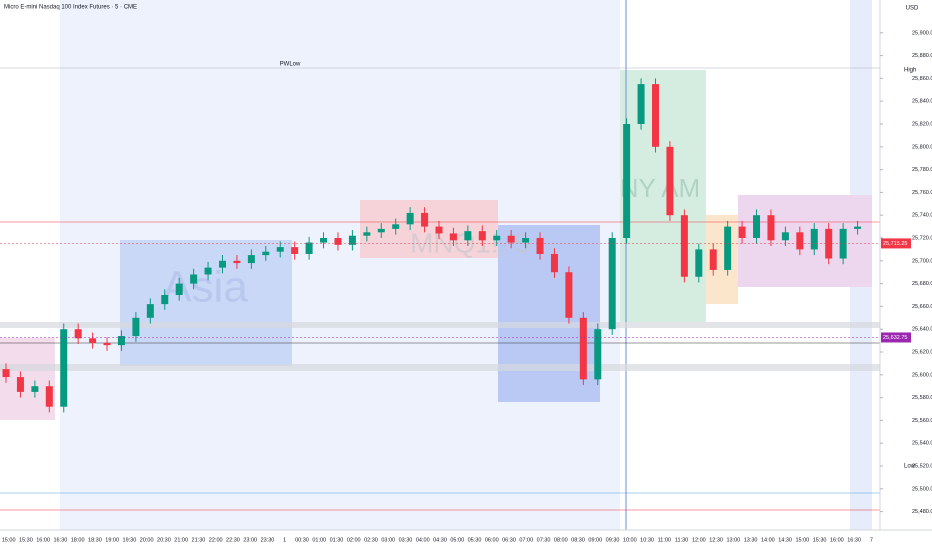 The image size is (932, 555). Describe the element at coordinates (561, 540) in the screenshot. I see `x-tick-label: 08:00` at that location.